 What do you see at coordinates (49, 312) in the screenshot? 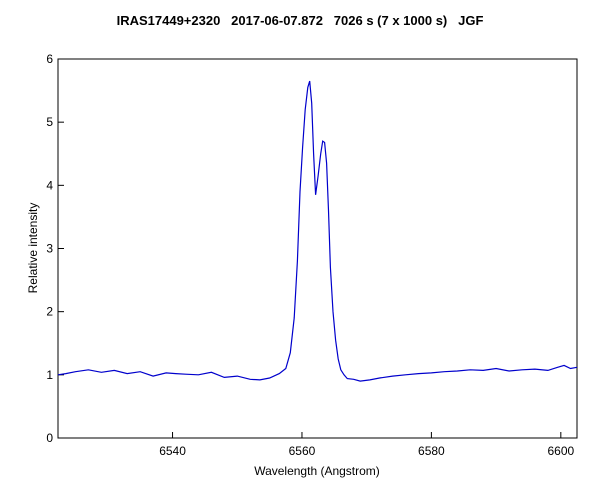
I see `y-tick-label: 2` at bounding box center [49, 312].